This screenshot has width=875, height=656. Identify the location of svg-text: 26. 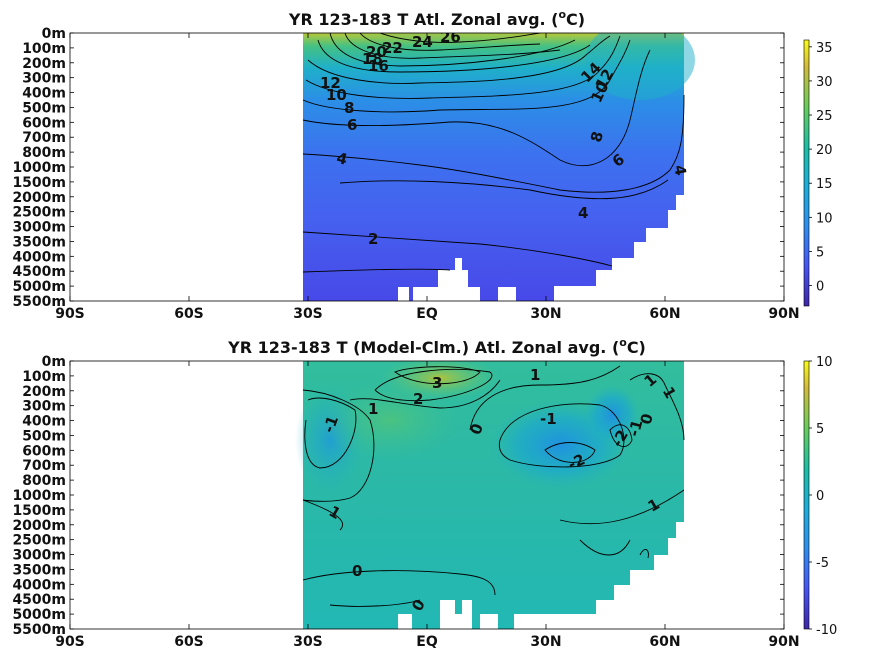
(450, 37).